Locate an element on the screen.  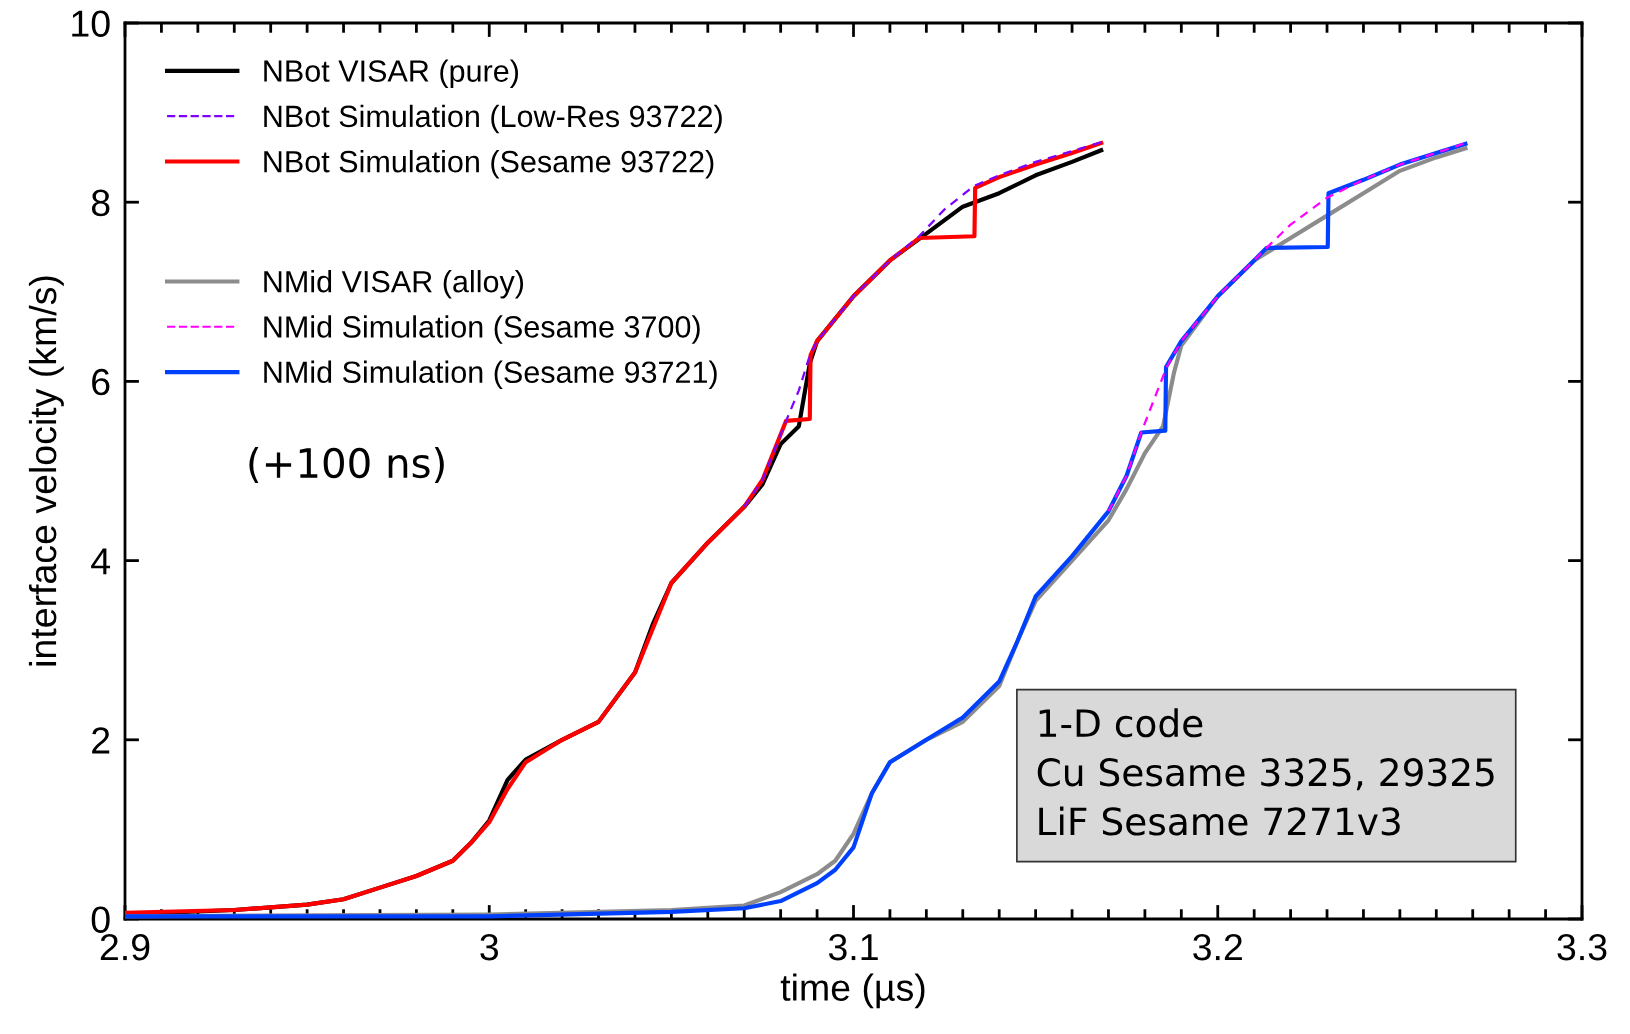
annotation: (+100 ns) is located at coordinates (346, 465).